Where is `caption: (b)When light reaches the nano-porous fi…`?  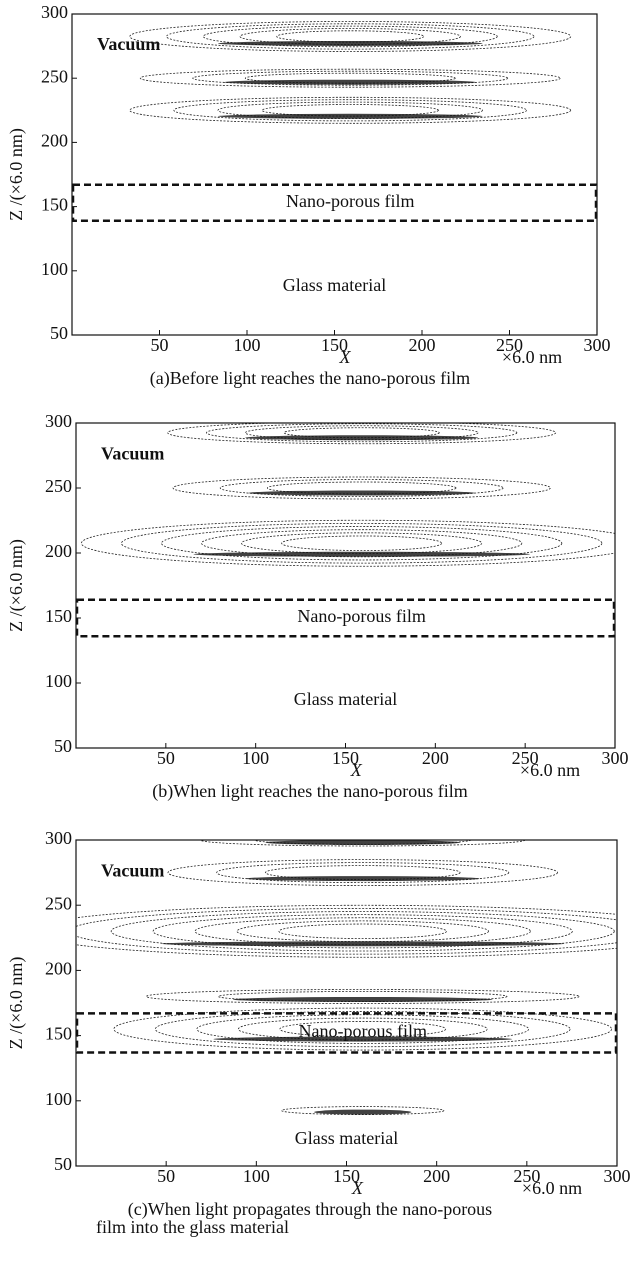 caption: (b)When light reaches the nano-porous fi… is located at coordinates (309, 791).